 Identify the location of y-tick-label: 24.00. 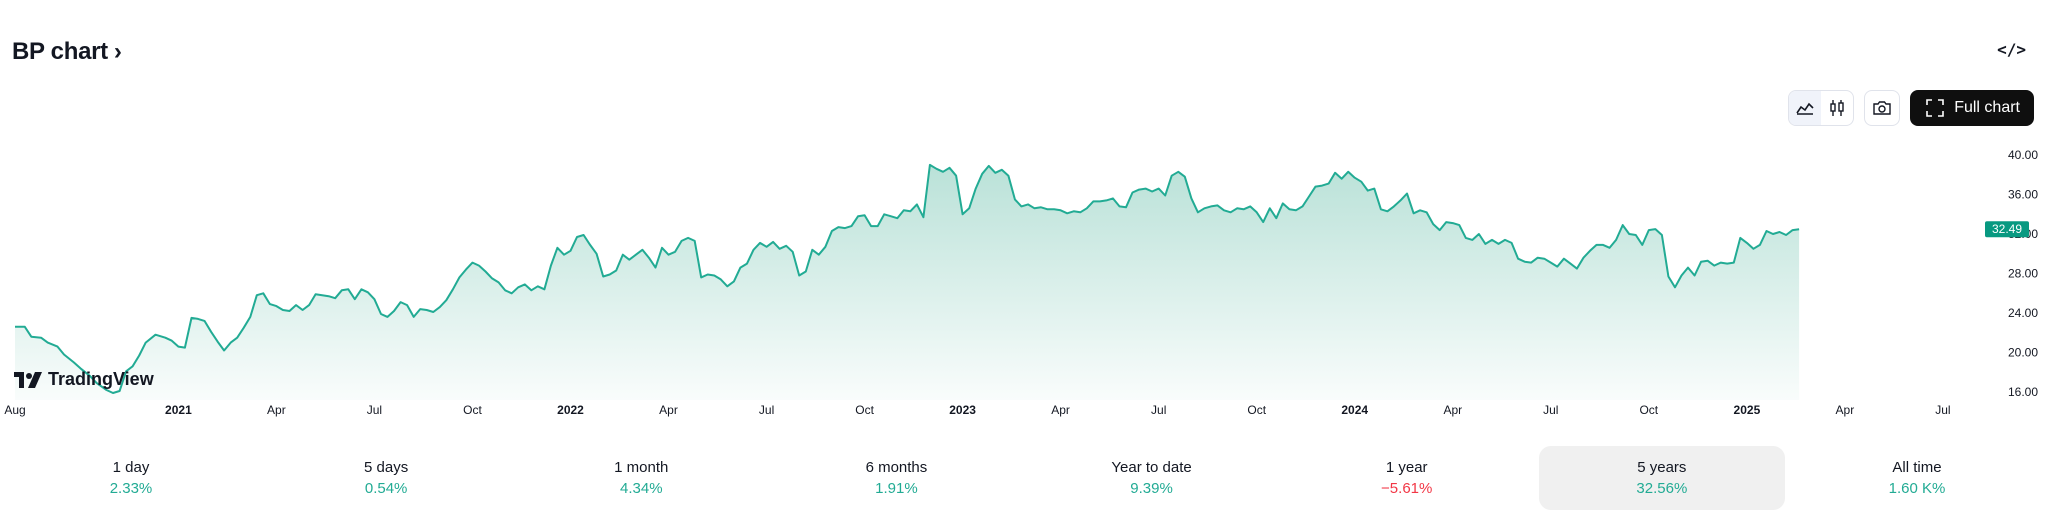
(2023, 313).